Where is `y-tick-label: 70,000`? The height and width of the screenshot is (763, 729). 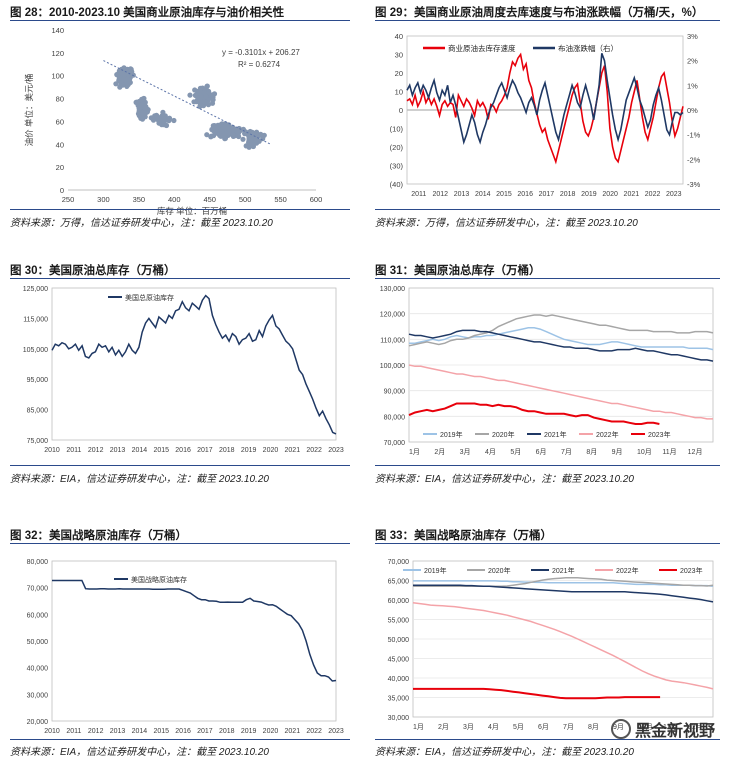 y-tick-label: 70,000 is located at coordinates (399, 562).